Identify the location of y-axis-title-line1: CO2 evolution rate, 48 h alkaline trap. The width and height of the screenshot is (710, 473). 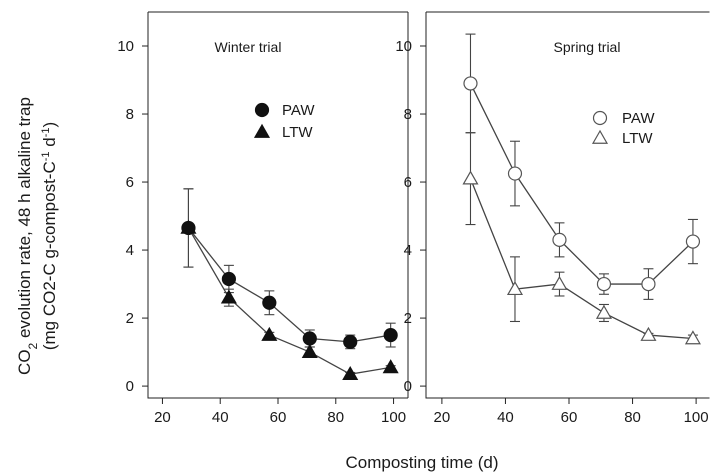
(27, 236).